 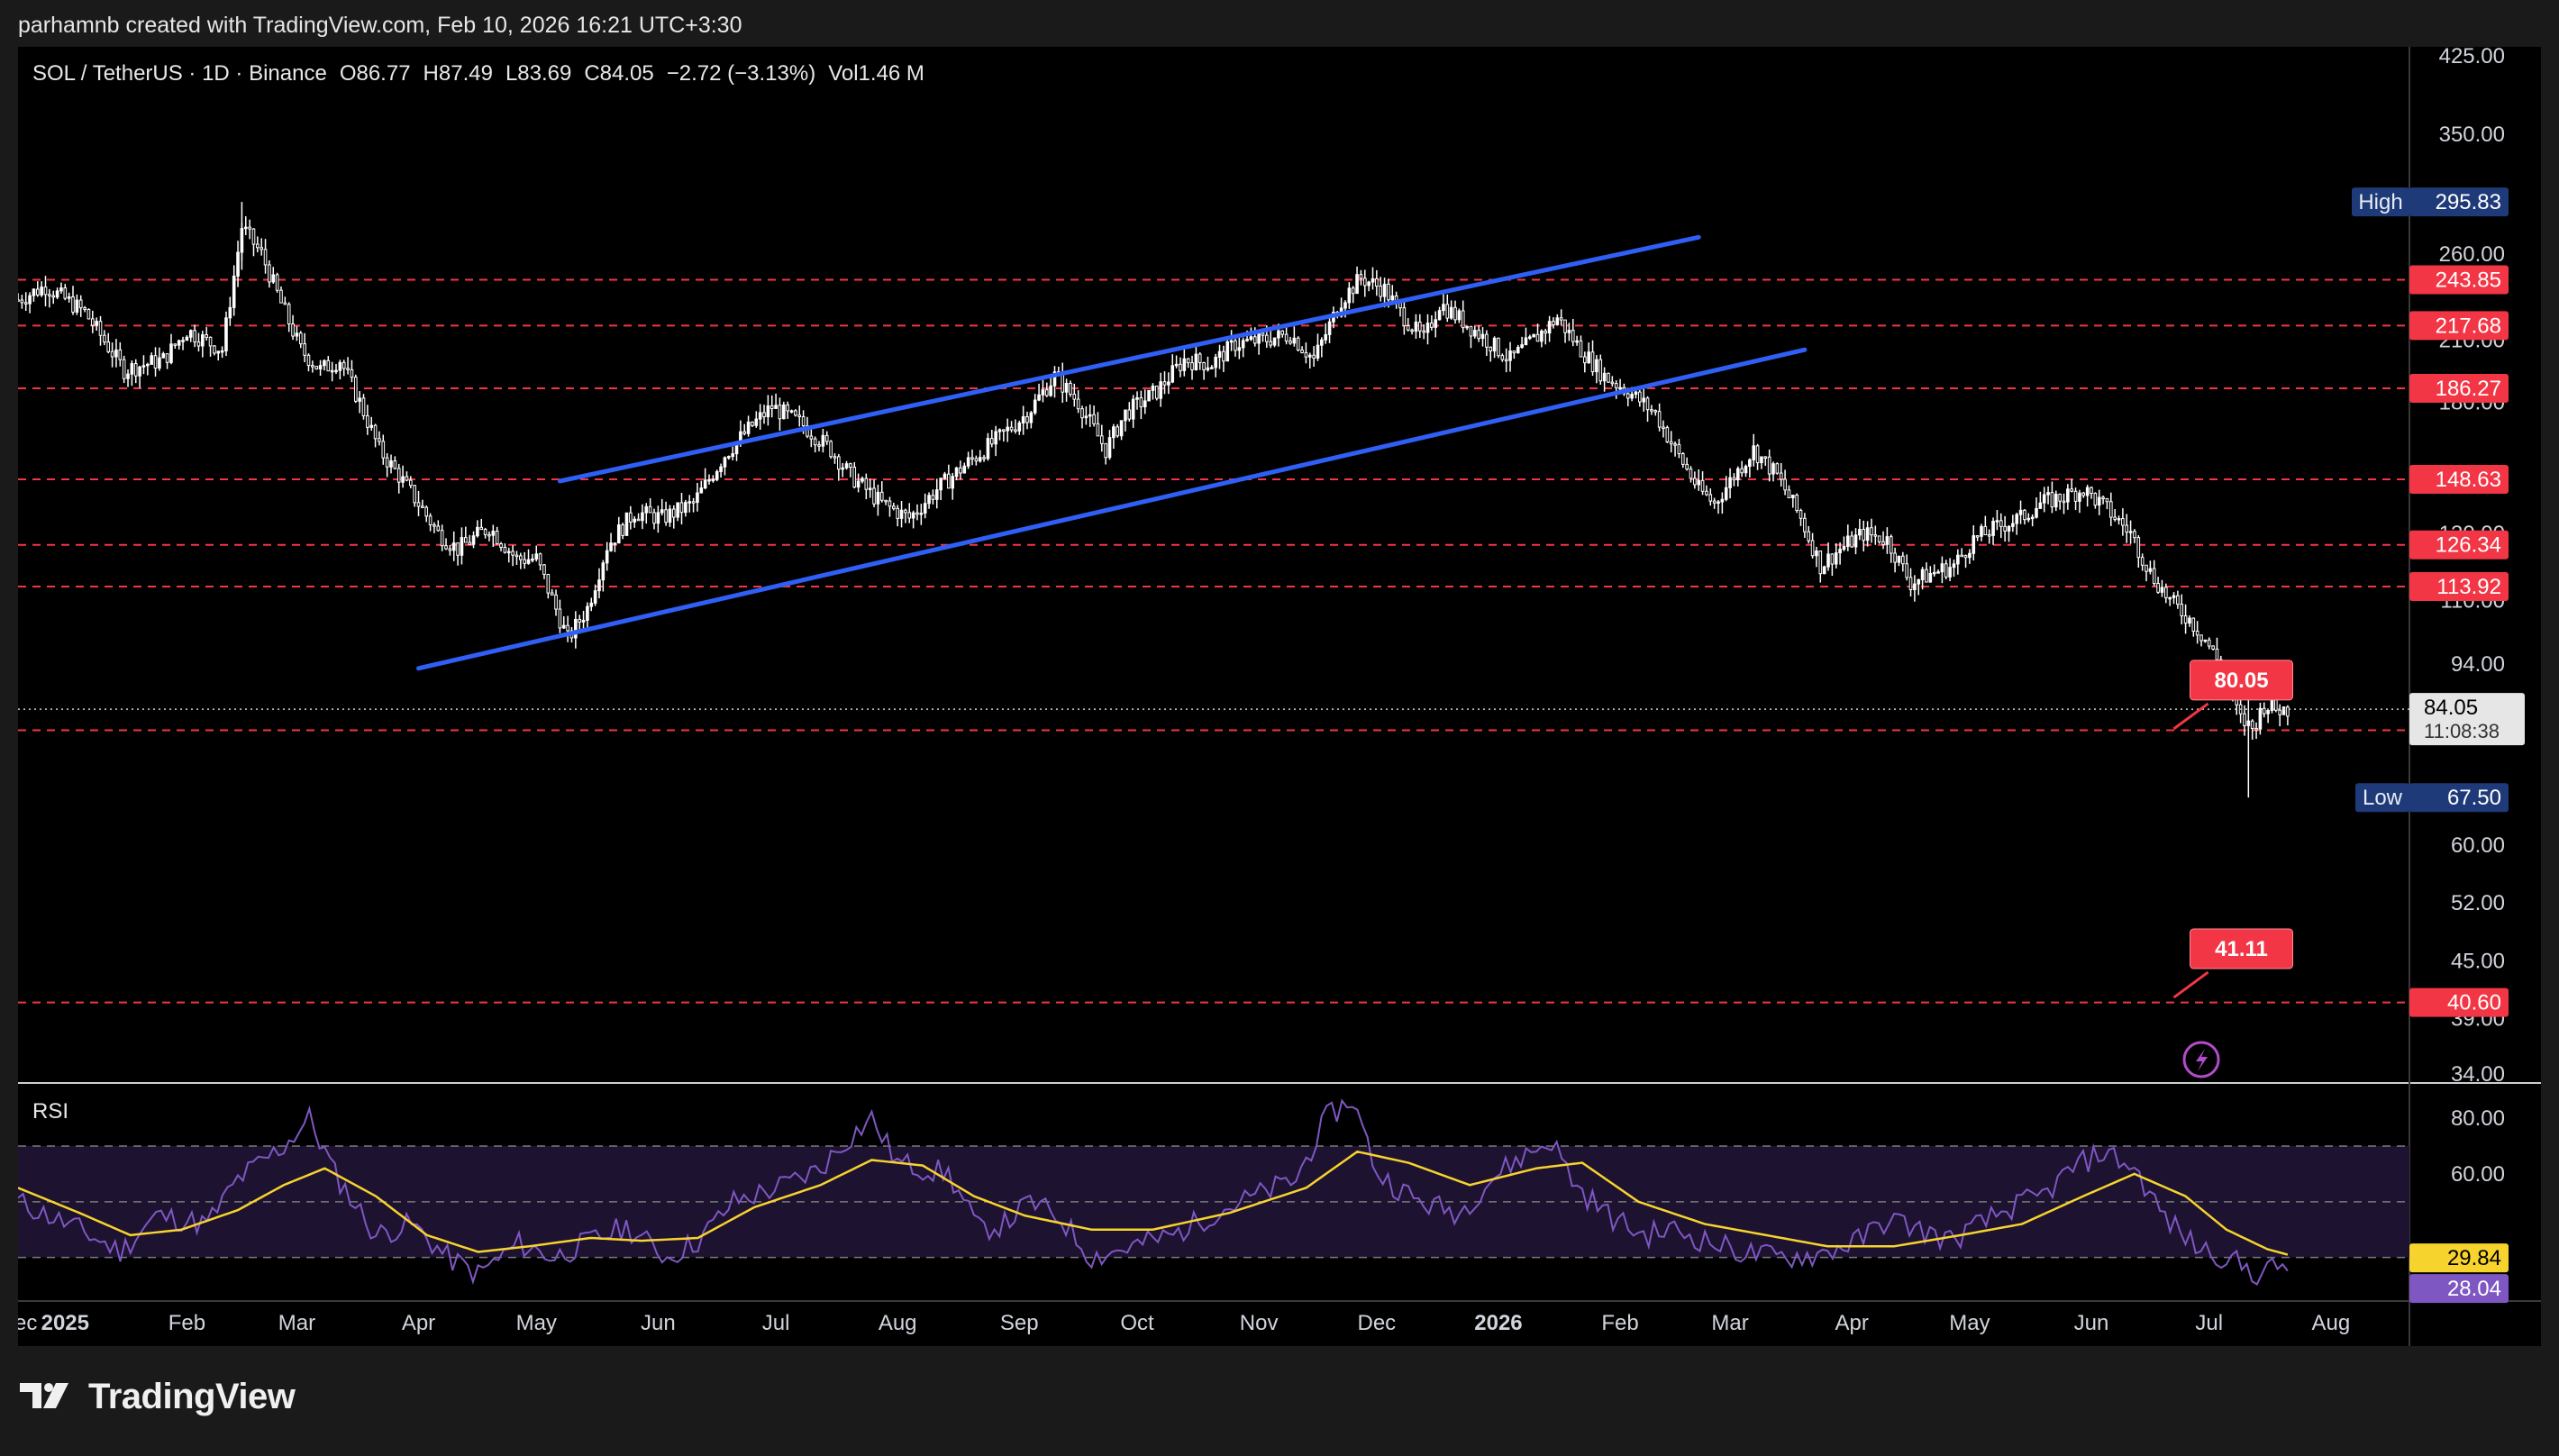 What do you see at coordinates (1153, 1192) in the screenshot?
I see `rsi-line` at bounding box center [1153, 1192].